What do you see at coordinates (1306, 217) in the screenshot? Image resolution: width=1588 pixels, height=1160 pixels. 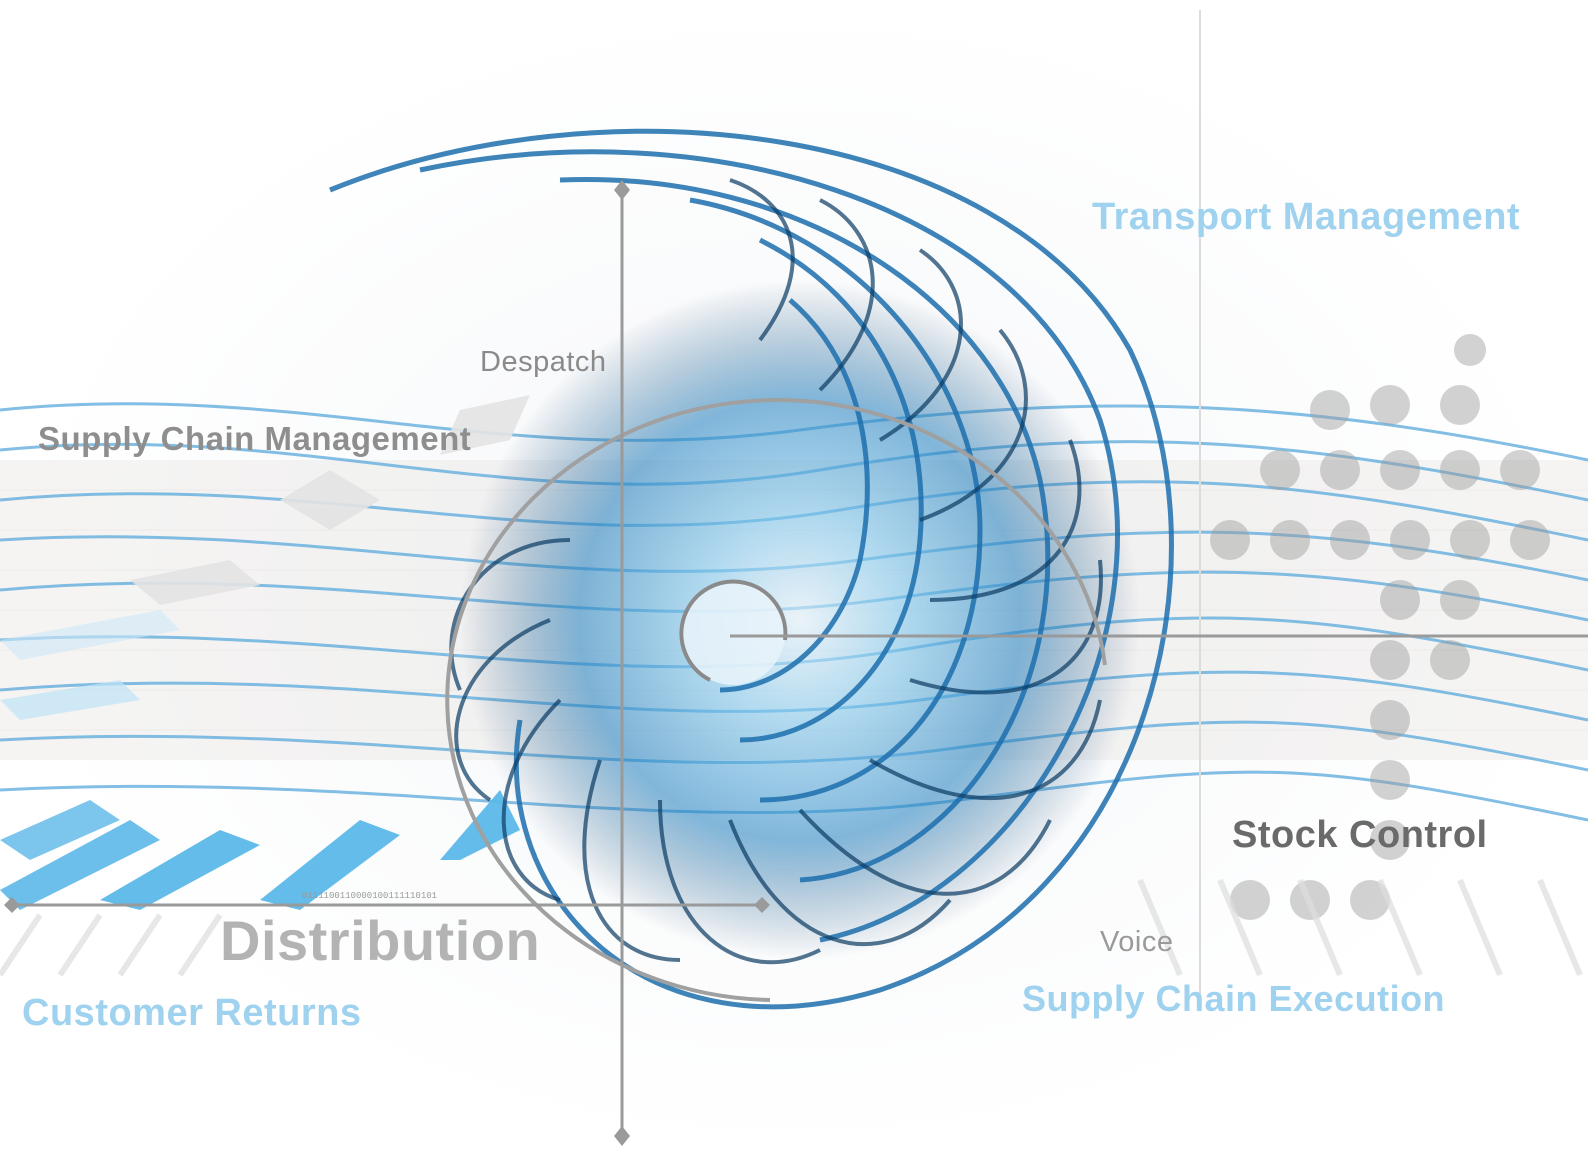 I see `label-transport-management: Transport Management` at bounding box center [1306, 217].